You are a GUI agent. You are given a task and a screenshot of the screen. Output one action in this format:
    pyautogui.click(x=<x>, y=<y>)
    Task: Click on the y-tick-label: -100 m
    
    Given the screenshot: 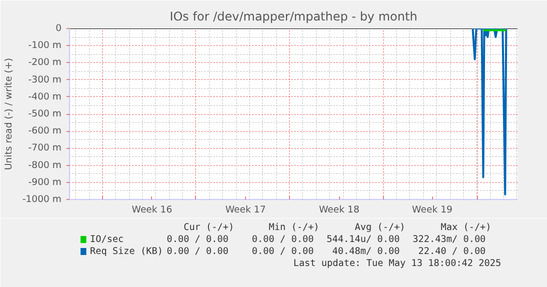 What is the action you would take?
    pyautogui.click(x=45, y=46)
    